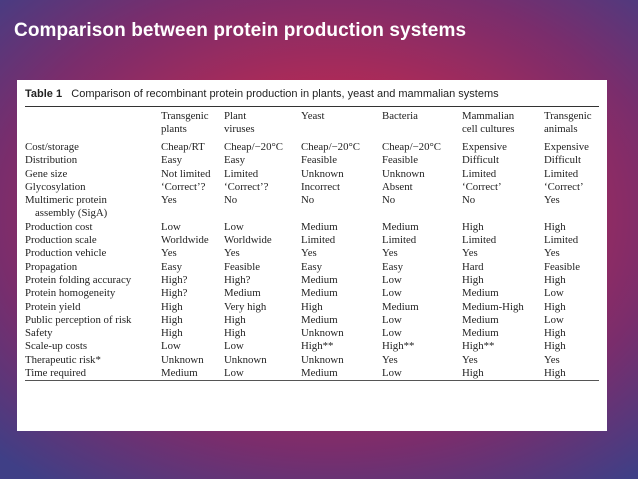 Image resolution: width=638 pixels, height=479 pixels. Describe the element at coordinates (473, 266) in the screenshot. I see `table-cell: Hard` at that location.